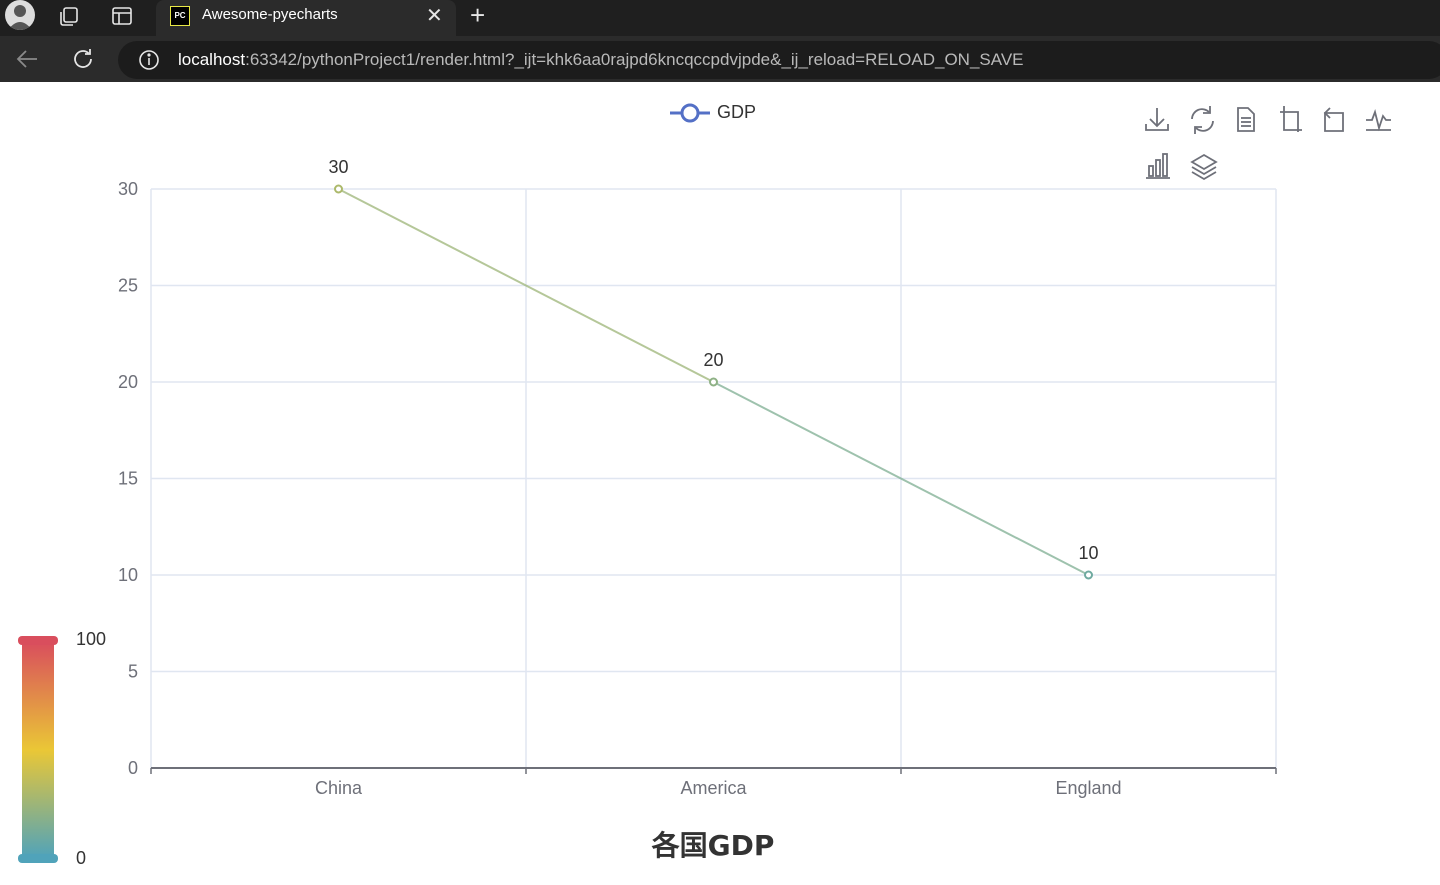 The width and height of the screenshot is (1440, 885). What do you see at coordinates (83, 61) in the screenshot?
I see `refresh-icon` at bounding box center [83, 61].